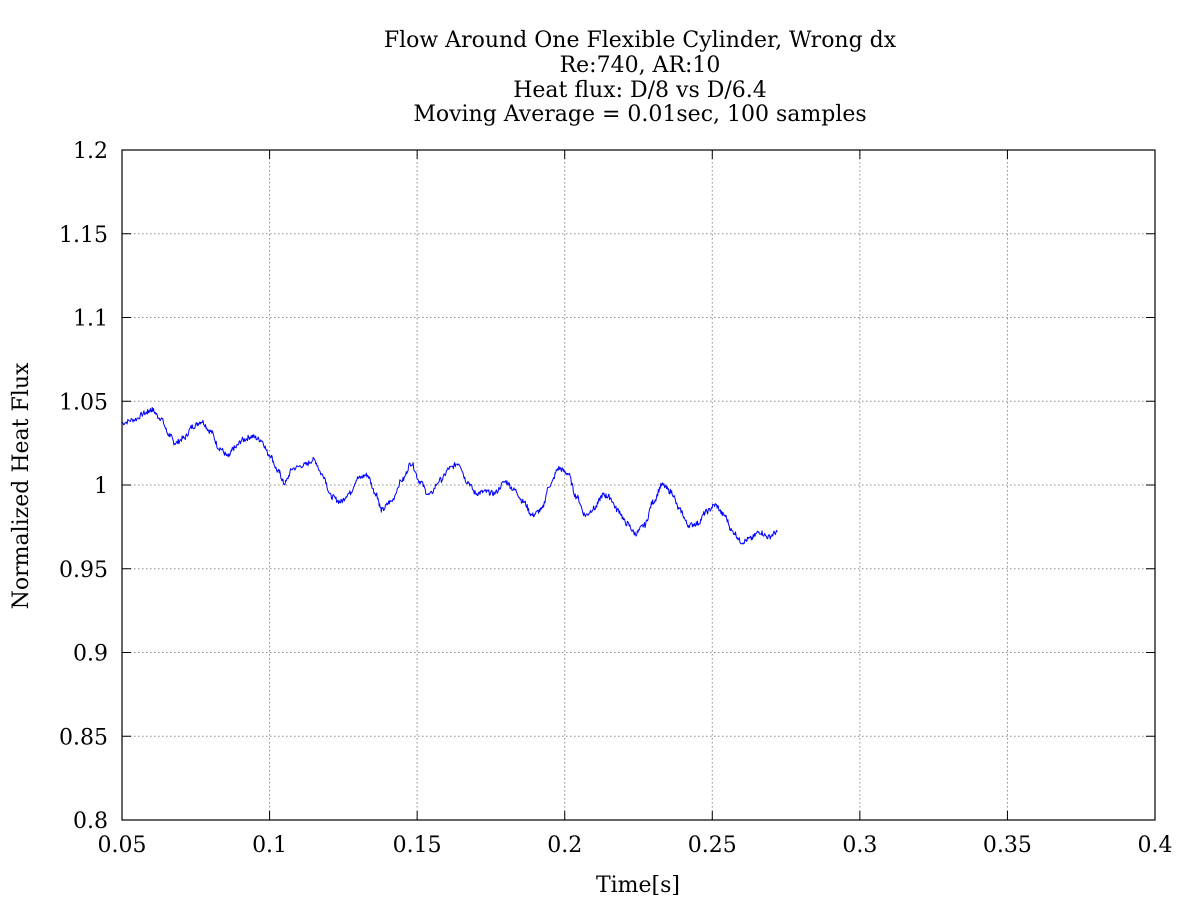 Image resolution: width=1200 pixels, height=900 pixels. I want to click on y-tick-label: 0.8, so click(90, 821).